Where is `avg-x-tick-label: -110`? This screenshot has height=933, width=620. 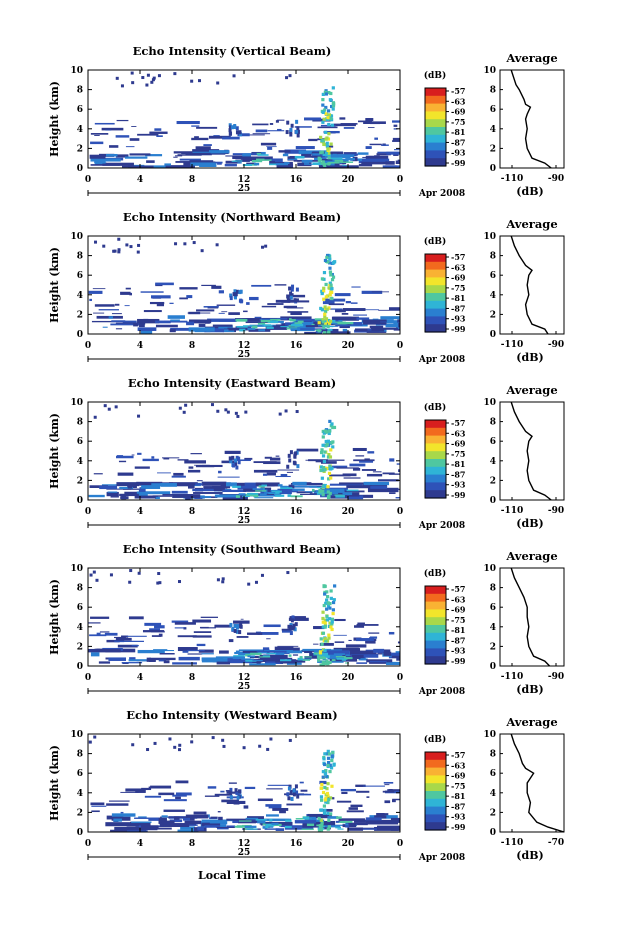 avg-x-tick-label: -110 is located at coordinates (512, 843).